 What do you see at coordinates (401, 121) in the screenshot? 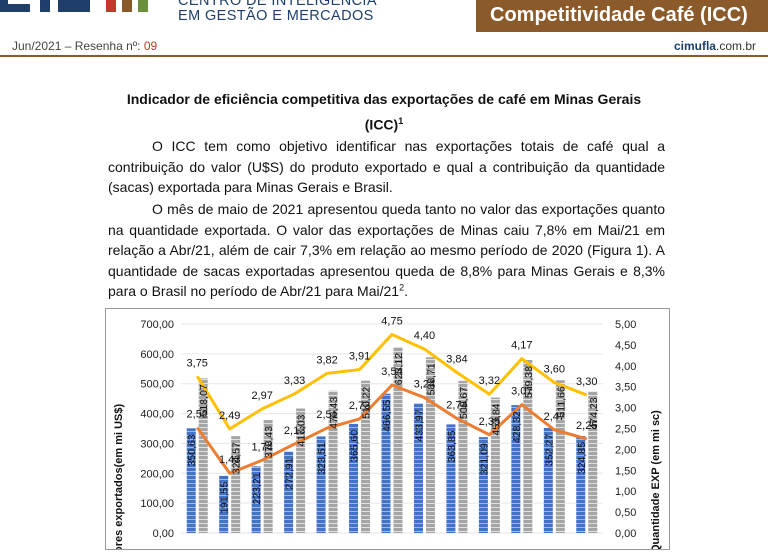
I see `footnote-ref-1: 1` at bounding box center [401, 121].